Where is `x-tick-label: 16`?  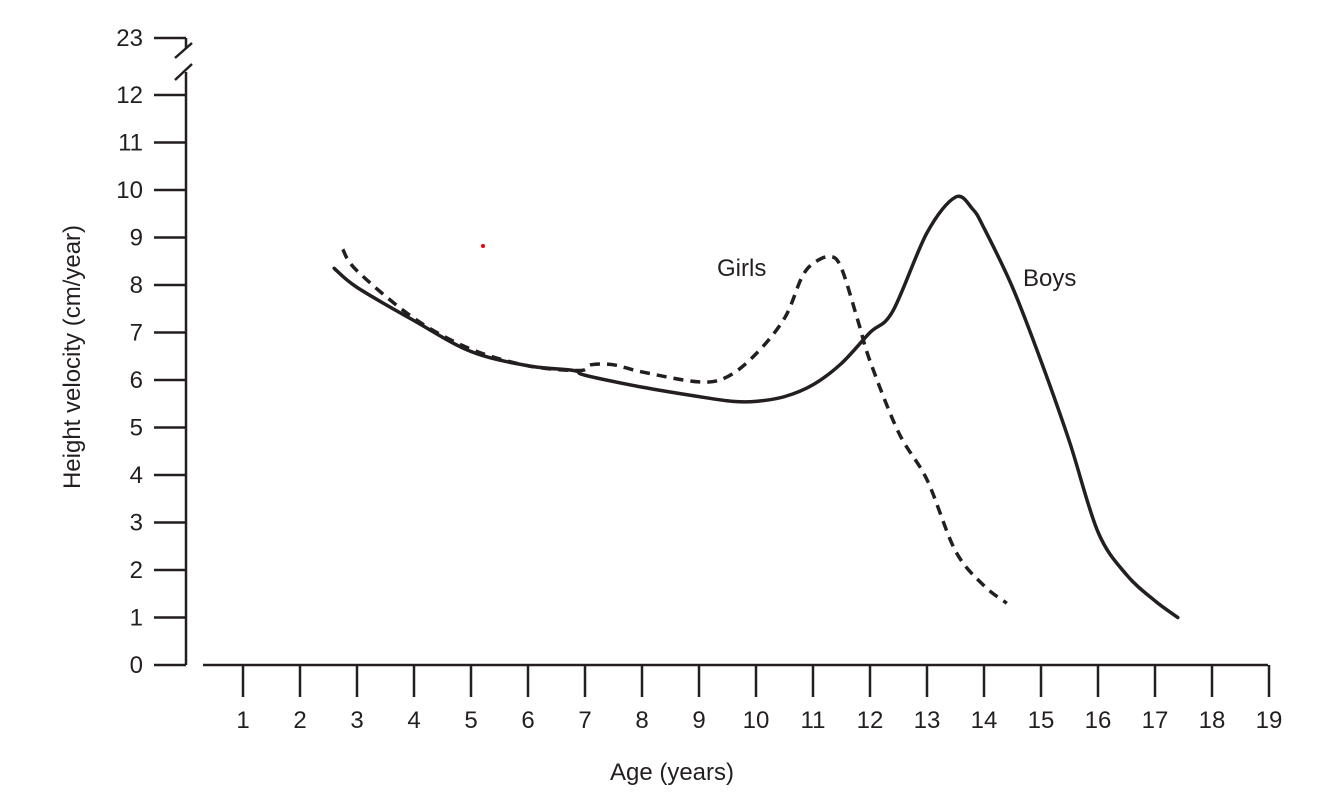
x-tick-label: 16 is located at coordinates (1098, 720).